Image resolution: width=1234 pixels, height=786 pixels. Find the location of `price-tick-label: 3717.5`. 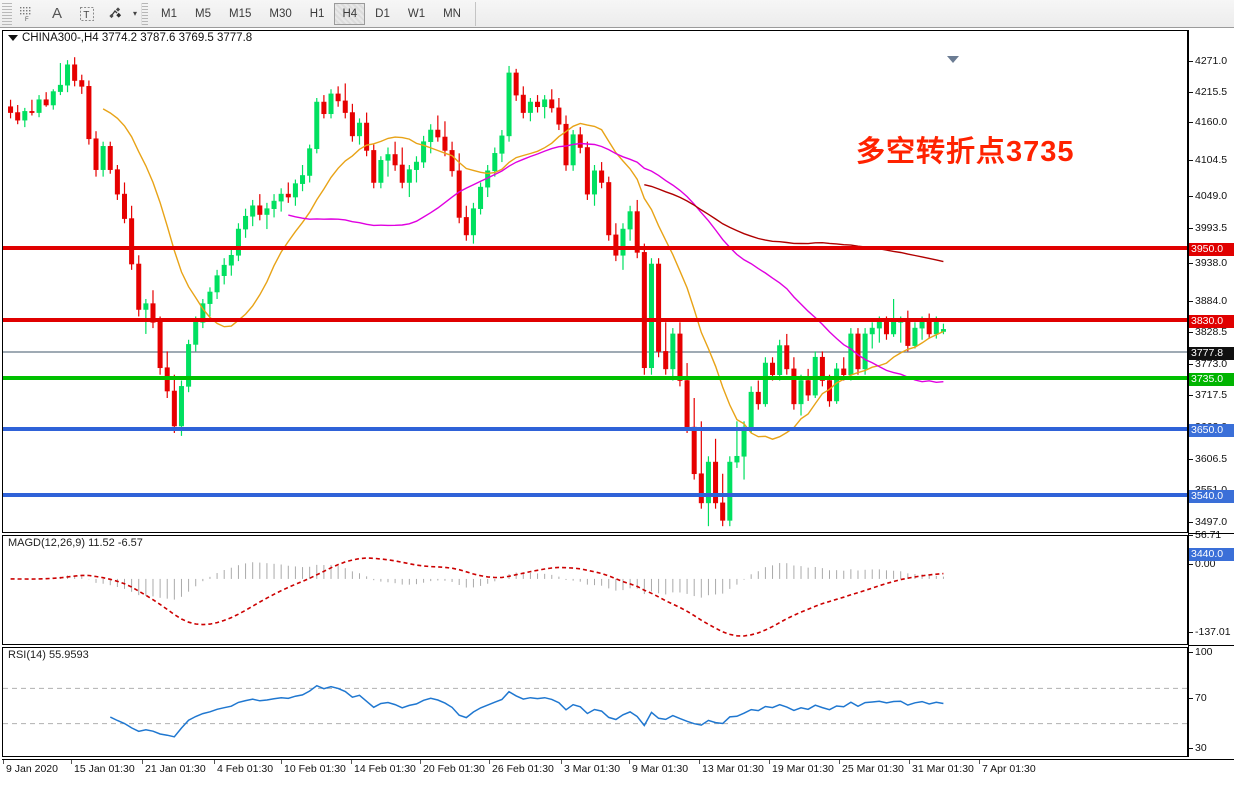

price-tick-label: 3717.5 is located at coordinates (1211, 395).